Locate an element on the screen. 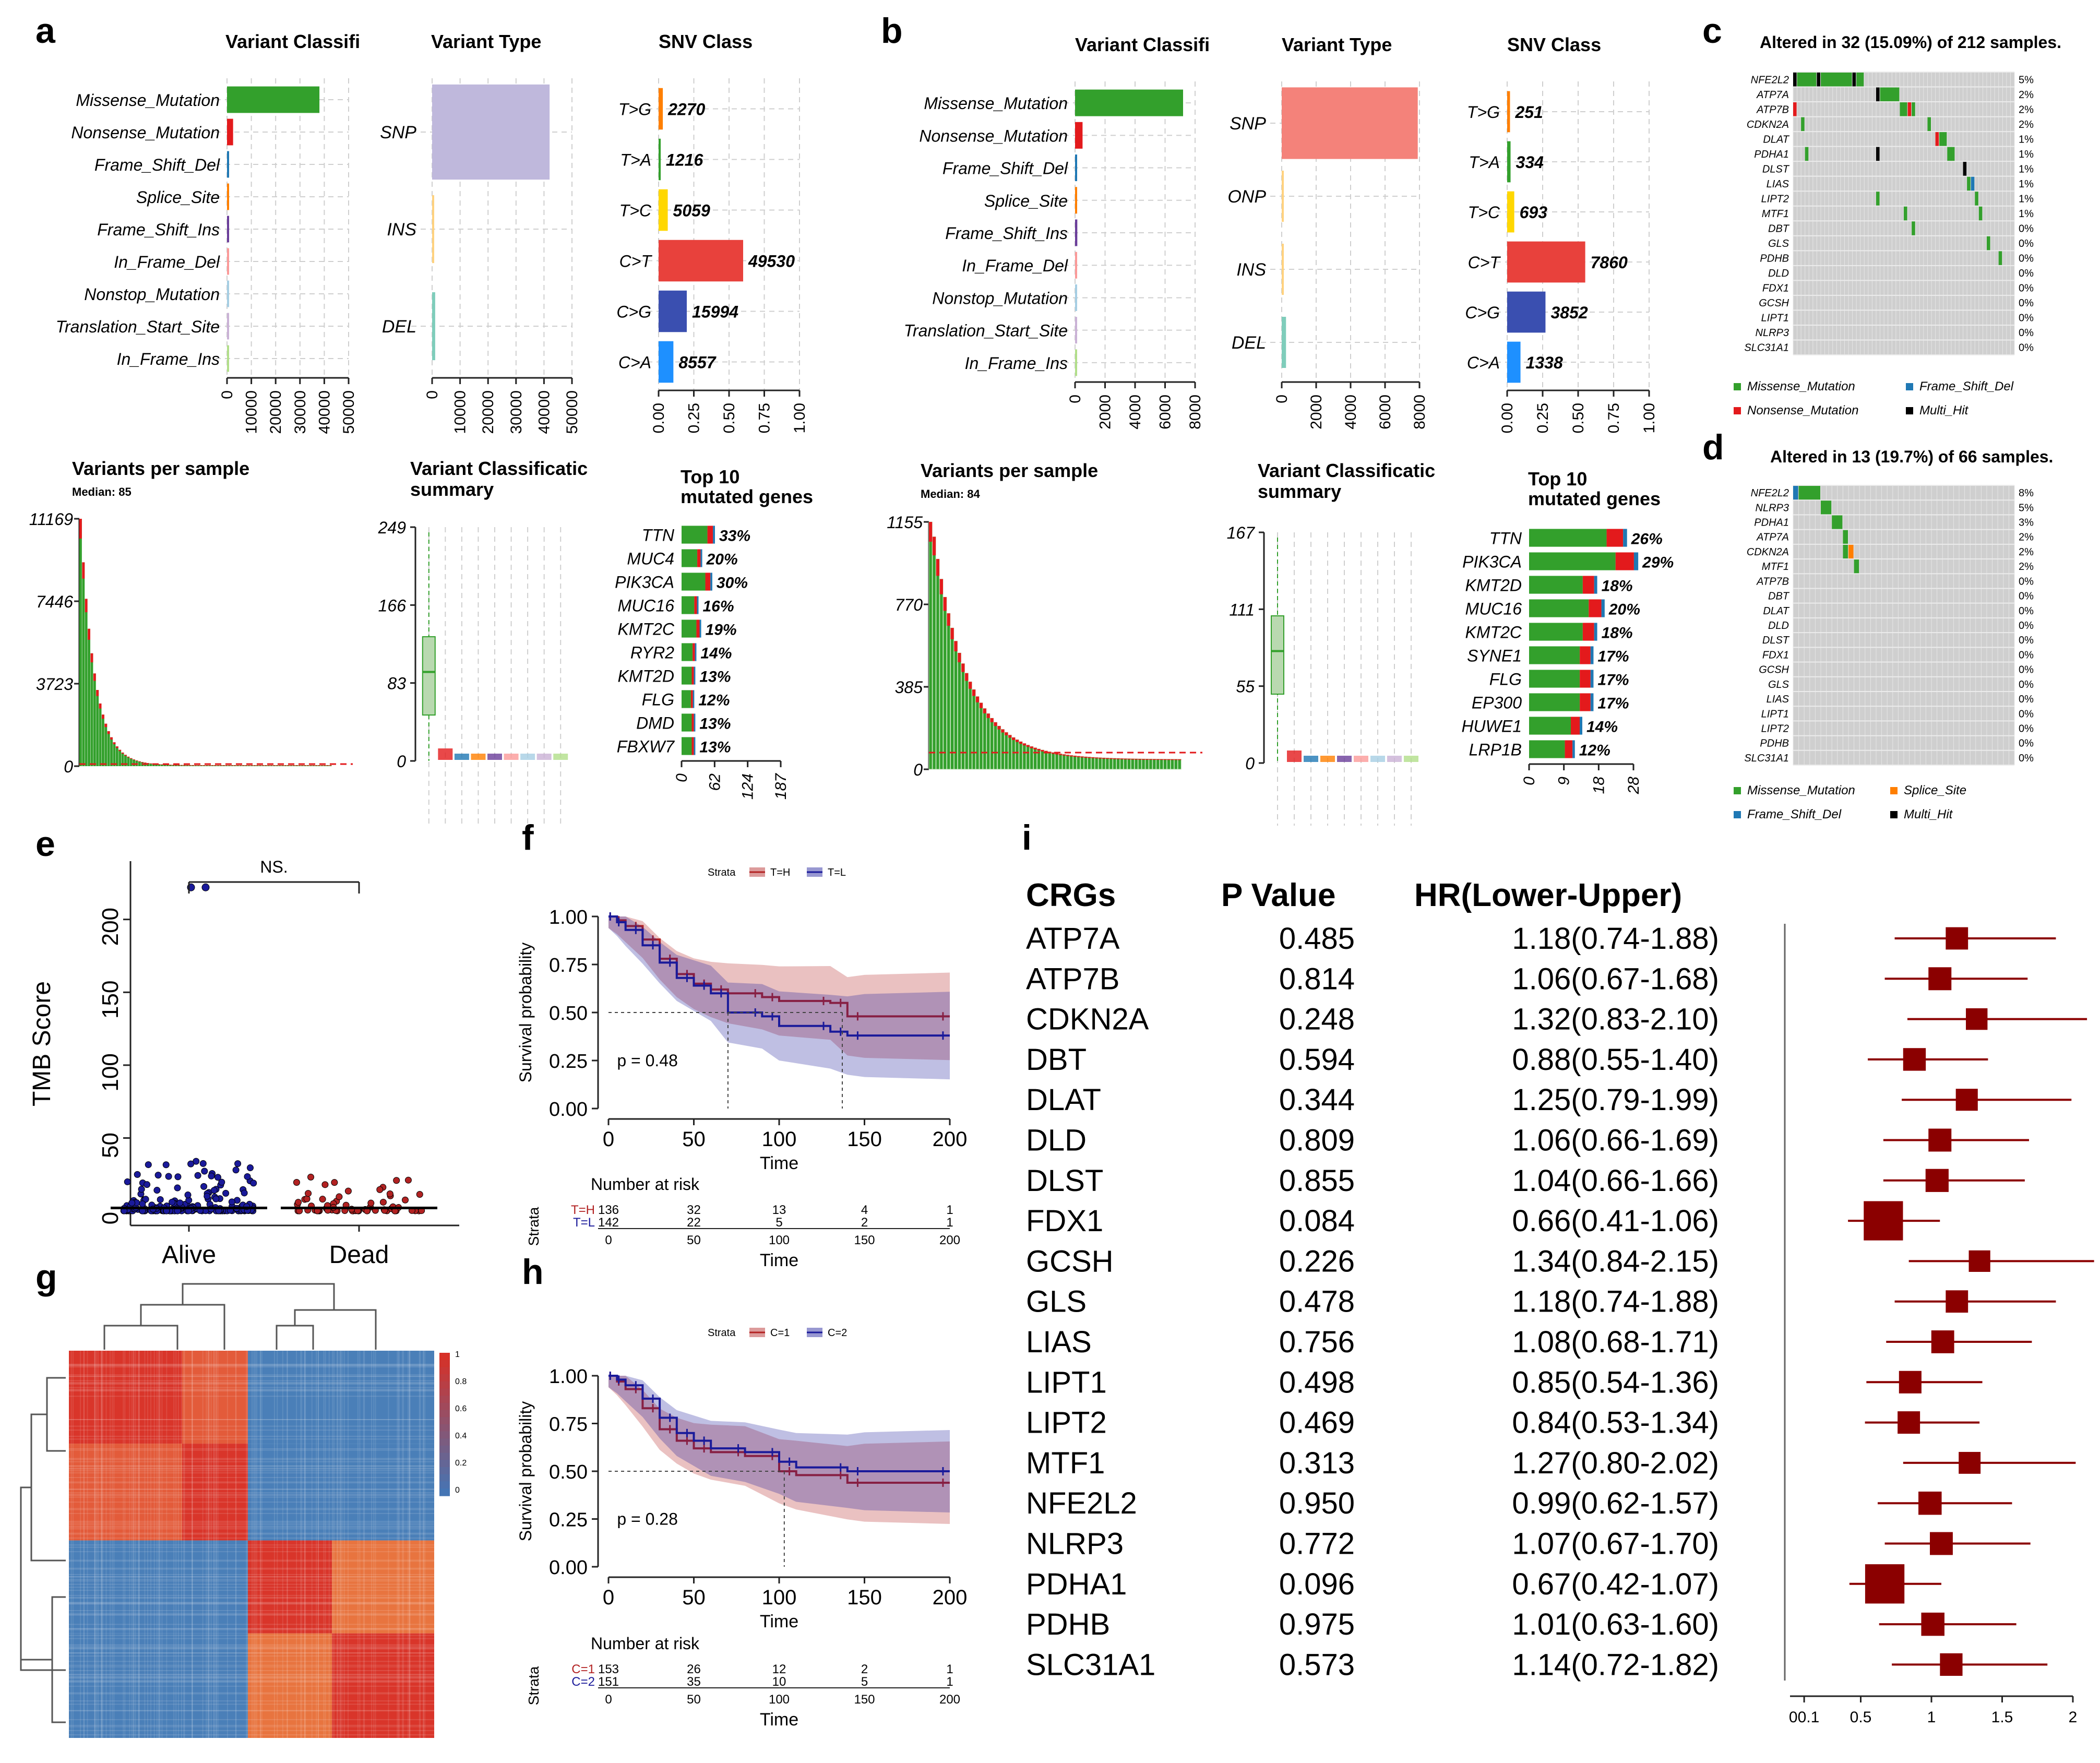  b-variant-type-bar is located at coordinates (1283, 196).